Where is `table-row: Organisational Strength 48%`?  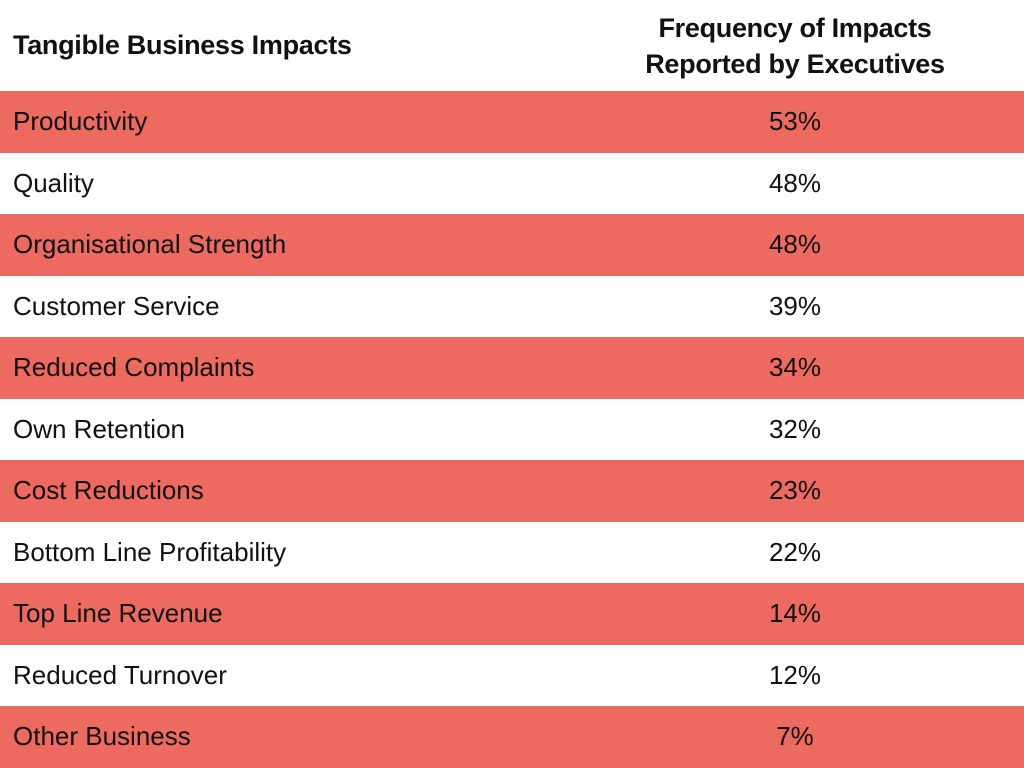
table-row: Organisational Strength 48% is located at coordinates (512, 245).